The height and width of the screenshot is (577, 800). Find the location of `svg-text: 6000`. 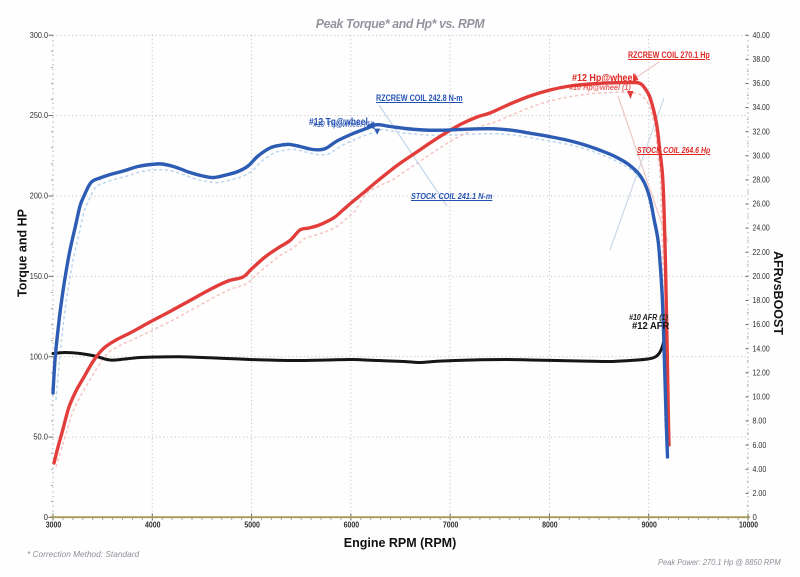

svg-text: 6000 is located at coordinates (352, 525).